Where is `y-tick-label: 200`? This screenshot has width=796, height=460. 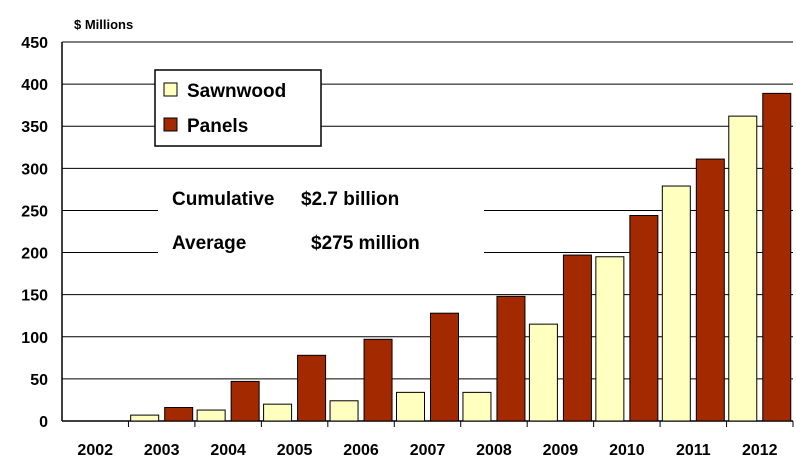
y-tick-label: 200 is located at coordinates (34, 254).